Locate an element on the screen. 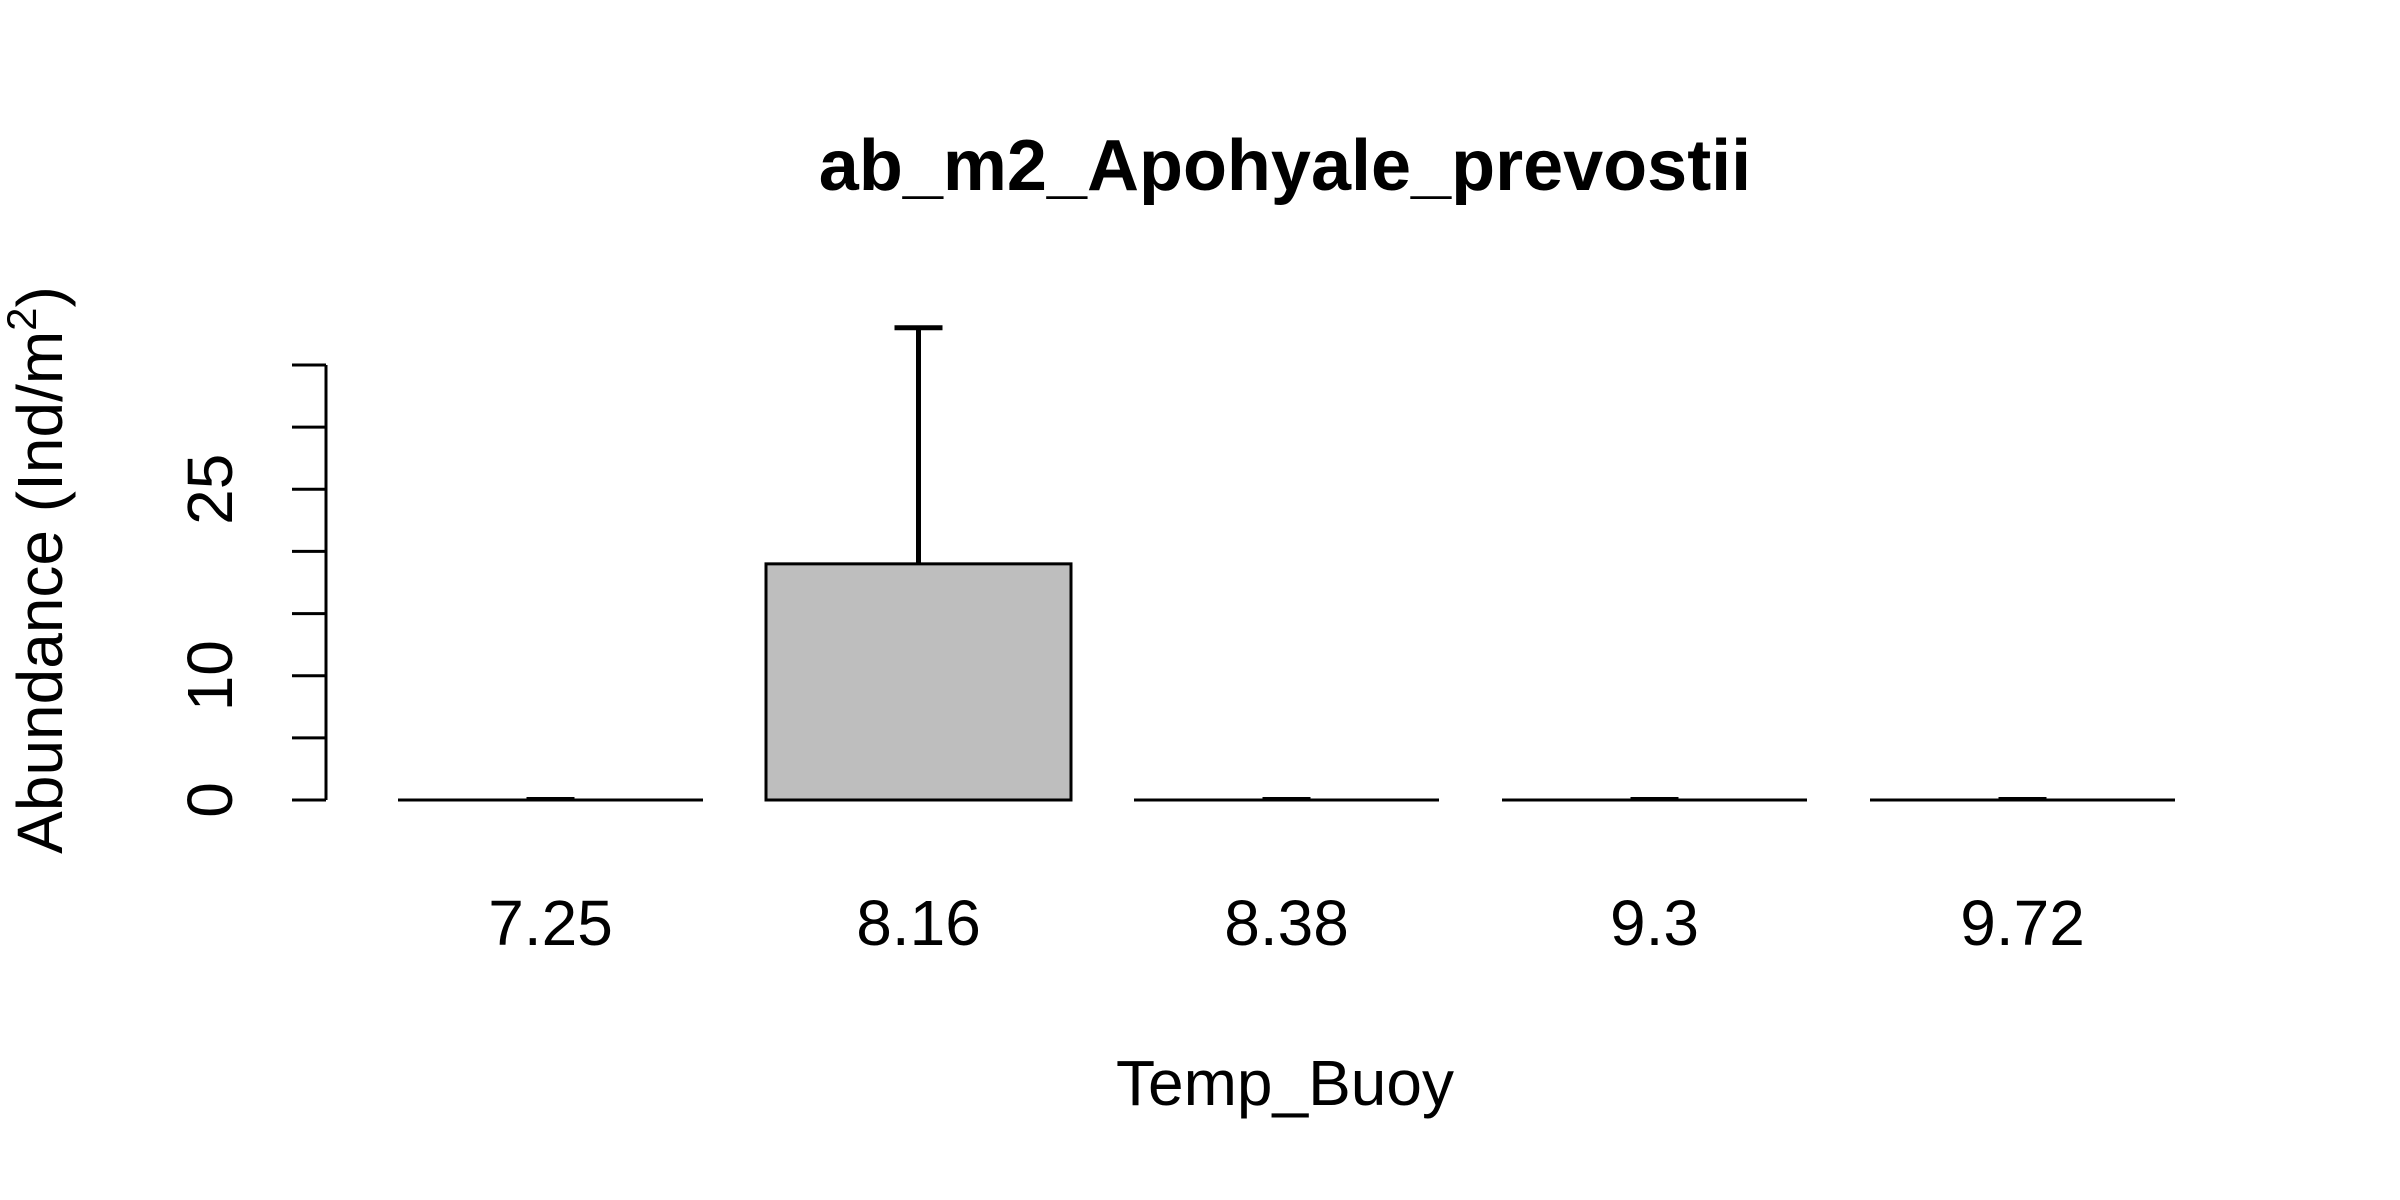 The image size is (2400, 1200). x-tick-labels: 7.25 8.16 8.38 9.3 9.72 is located at coordinates (1286, 923).